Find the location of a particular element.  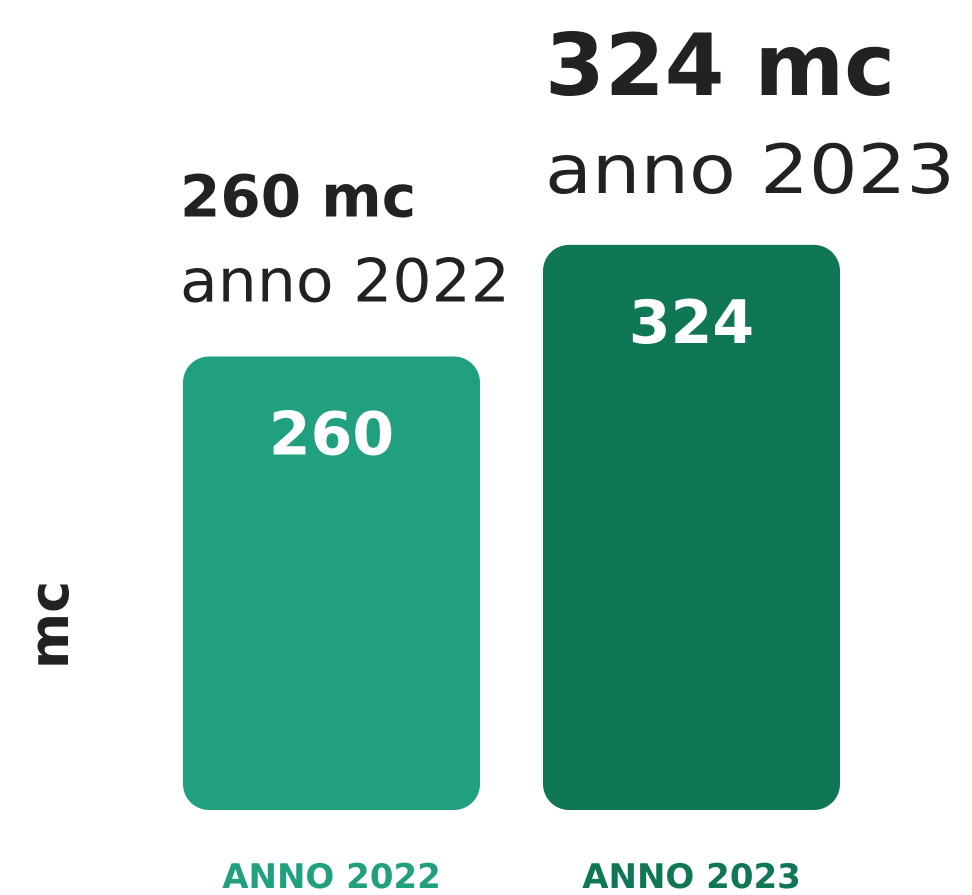

annotation-label: 260 mc is located at coordinates (298, 197).